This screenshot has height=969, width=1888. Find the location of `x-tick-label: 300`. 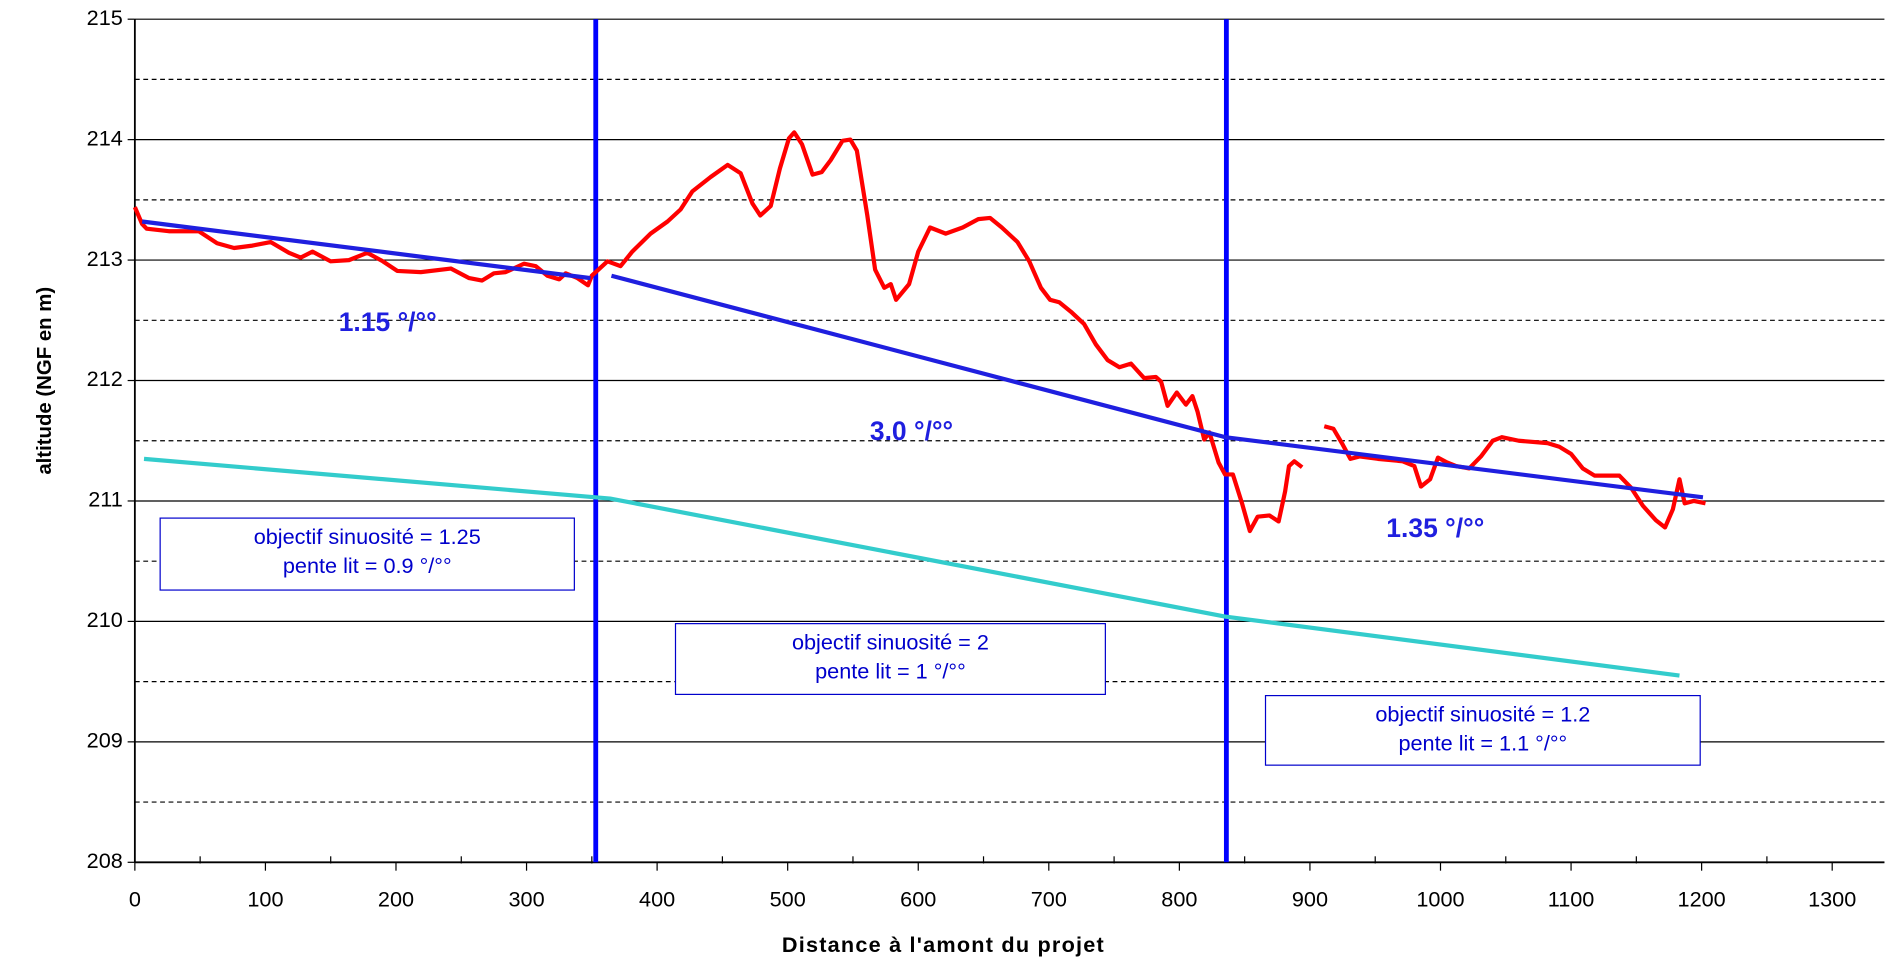

x-tick-label: 300 is located at coordinates (526, 898).